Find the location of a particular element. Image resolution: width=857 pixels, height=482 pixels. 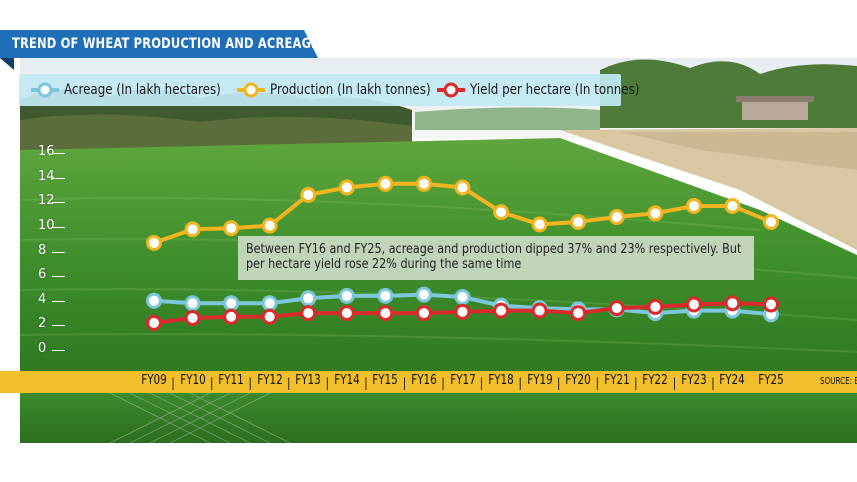

x-tick-label: FY10 is located at coordinates (192, 380).